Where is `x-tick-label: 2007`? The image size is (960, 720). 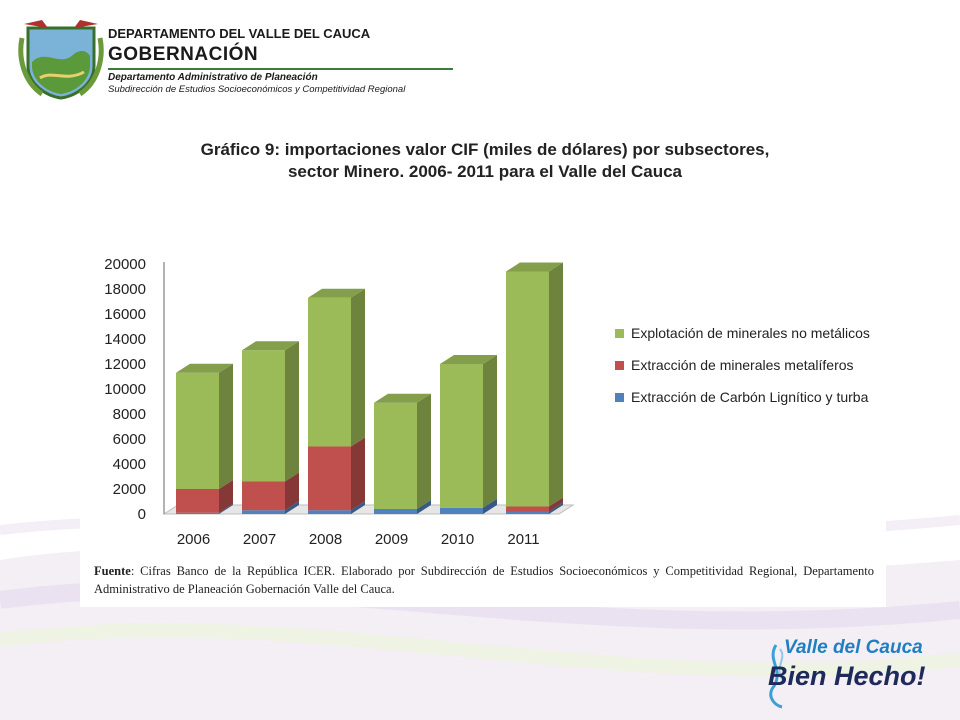
x-tick-label: 2007 is located at coordinates (259, 539).